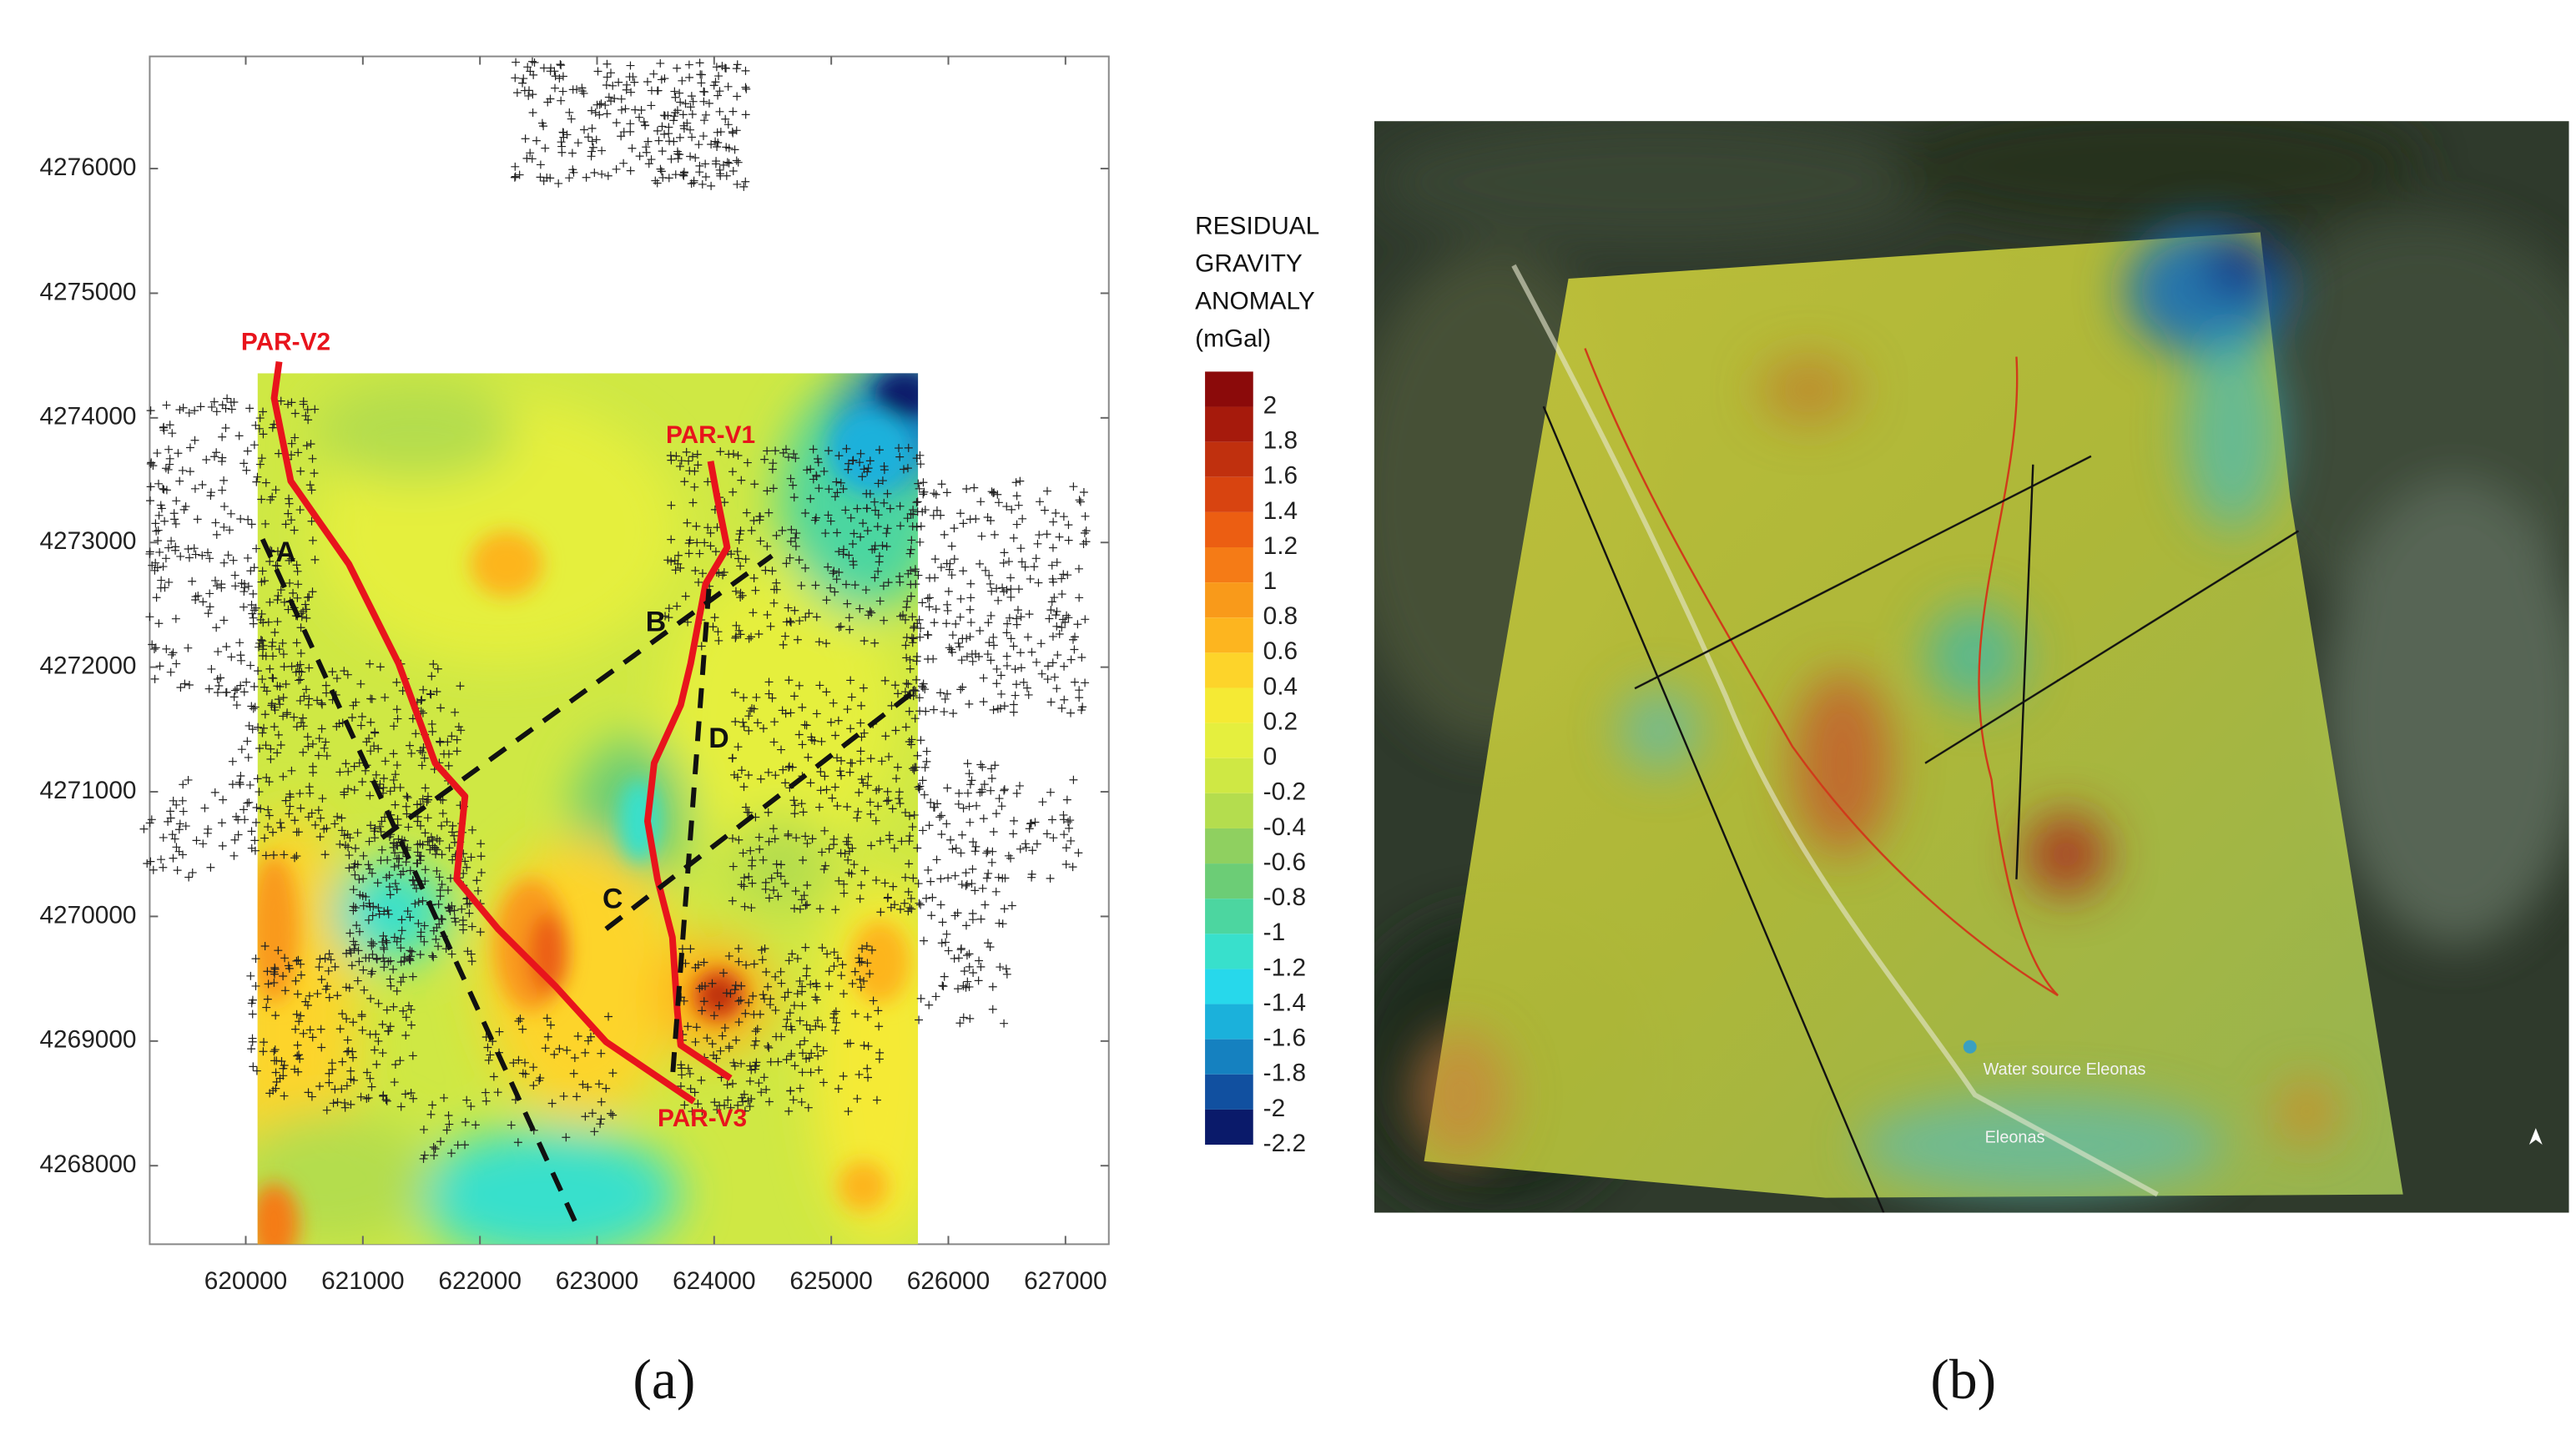  Describe the element at coordinates (2015, 1137) in the screenshot. I see `place-label: Eleonas` at that location.